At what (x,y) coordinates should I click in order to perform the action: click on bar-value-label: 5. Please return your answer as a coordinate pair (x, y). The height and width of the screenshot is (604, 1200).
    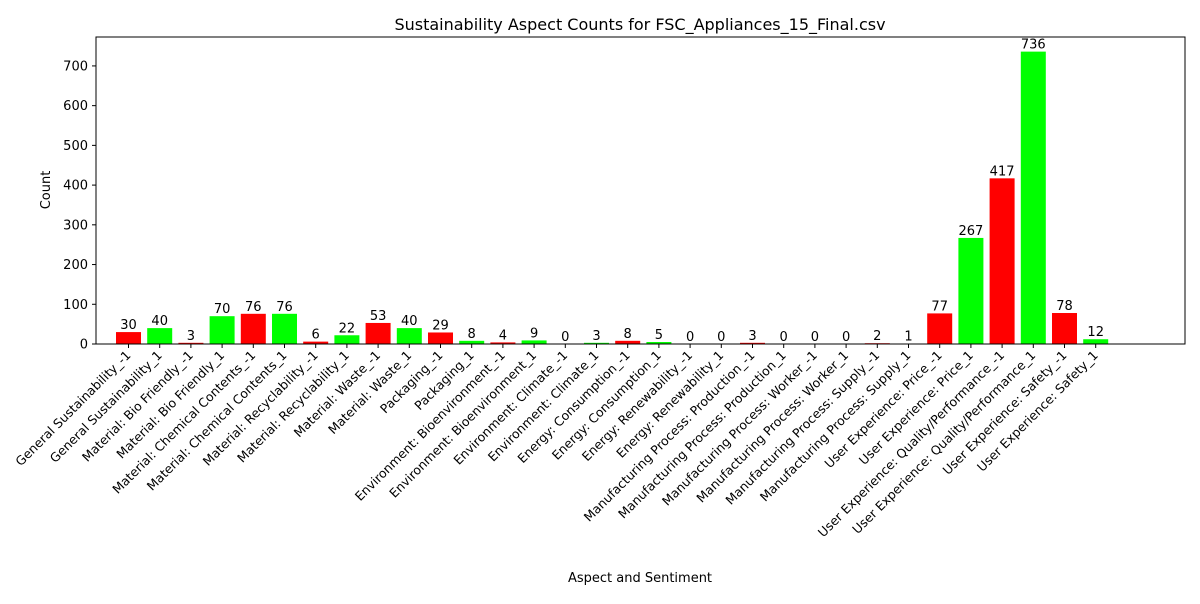
    Looking at the image, I should click on (659, 335).